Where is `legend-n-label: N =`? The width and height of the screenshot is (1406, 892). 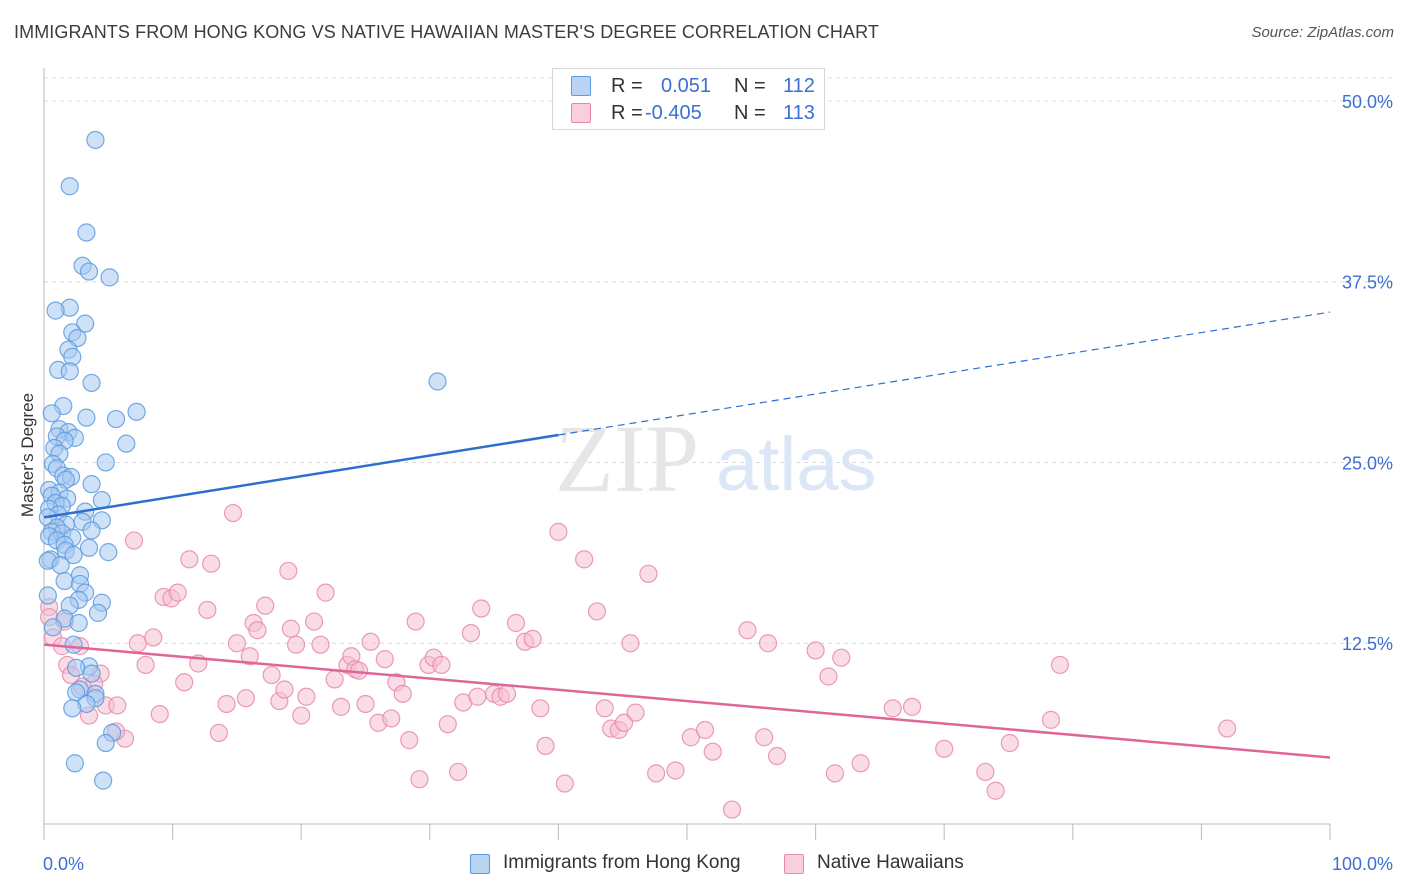
legend-n-label: N = is located at coordinates (750, 113).